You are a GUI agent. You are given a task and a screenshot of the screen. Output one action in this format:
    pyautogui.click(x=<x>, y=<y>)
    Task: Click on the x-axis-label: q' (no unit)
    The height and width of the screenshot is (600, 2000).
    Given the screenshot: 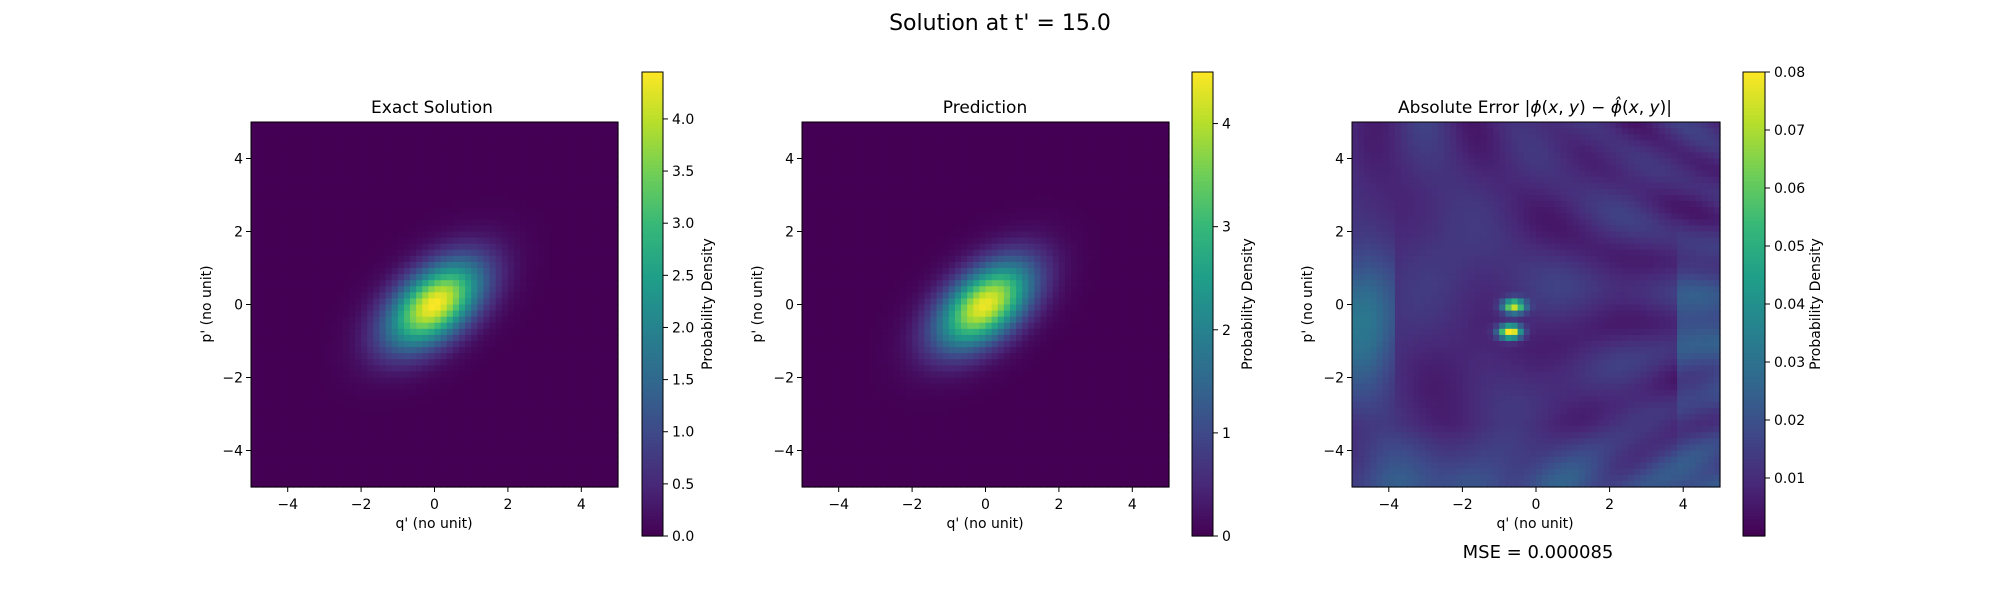 What is the action you would take?
    pyautogui.click(x=433, y=524)
    